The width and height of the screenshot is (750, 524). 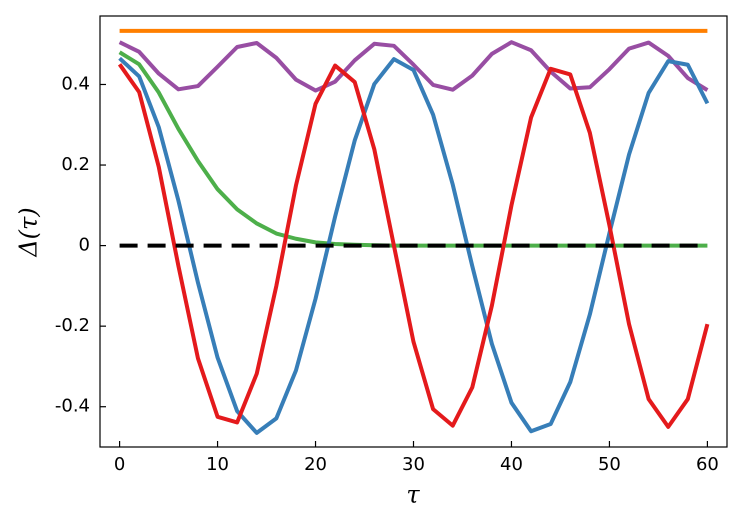 What do you see at coordinates (707, 464) in the screenshot?
I see `x-tick-label: 60` at bounding box center [707, 464].